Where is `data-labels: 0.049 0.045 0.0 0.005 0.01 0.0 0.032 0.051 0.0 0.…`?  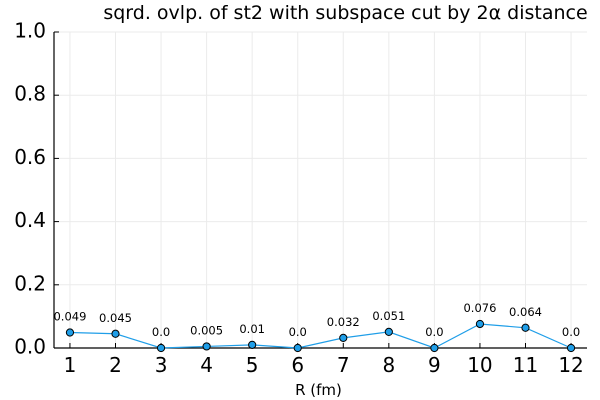 data-labels: 0.049 0.045 0.0 0.005 0.01 0.0 0.032 0.051 0.0 0.… is located at coordinates (316, 320).